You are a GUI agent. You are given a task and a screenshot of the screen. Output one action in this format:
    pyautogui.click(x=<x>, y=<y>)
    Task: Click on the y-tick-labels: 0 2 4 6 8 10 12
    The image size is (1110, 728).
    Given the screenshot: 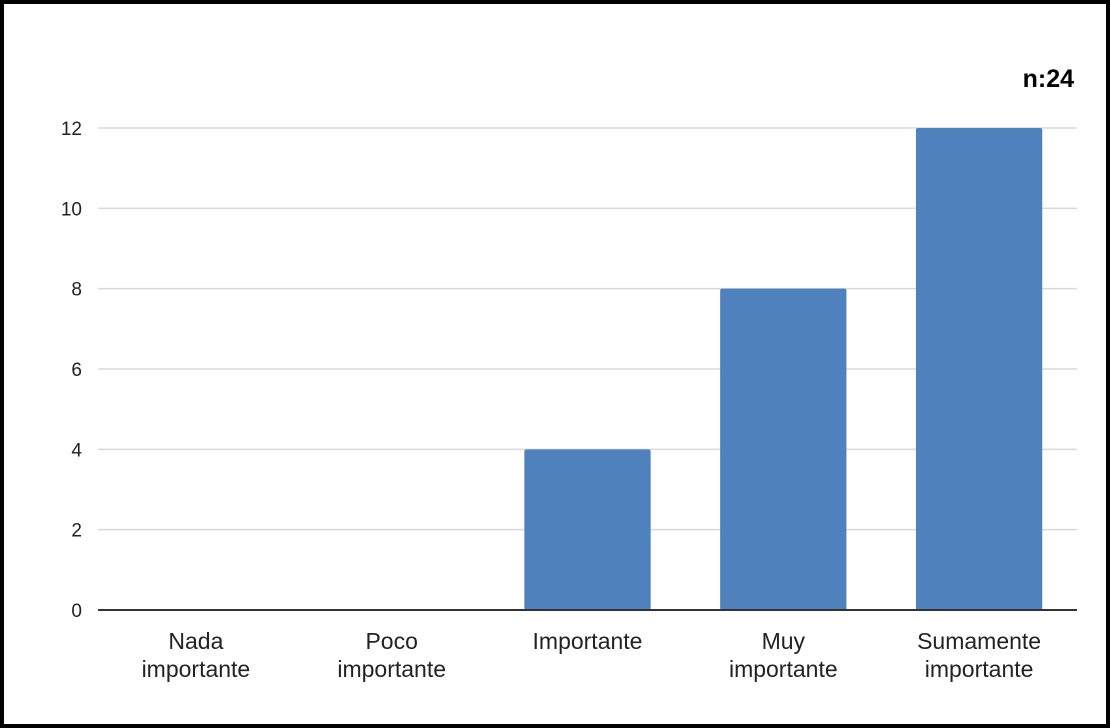 What is the action you would take?
    pyautogui.click(x=72, y=370)
    